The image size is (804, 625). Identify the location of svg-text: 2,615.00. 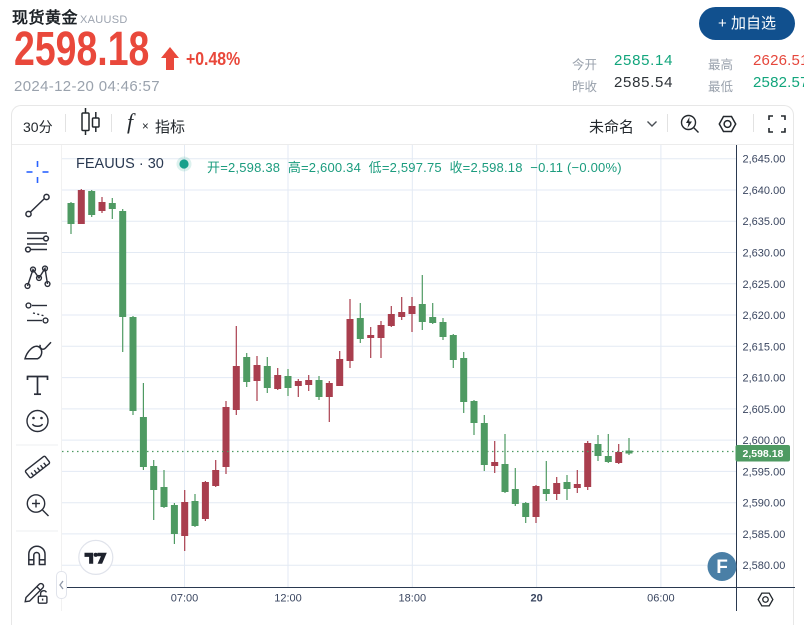
(764, 347).